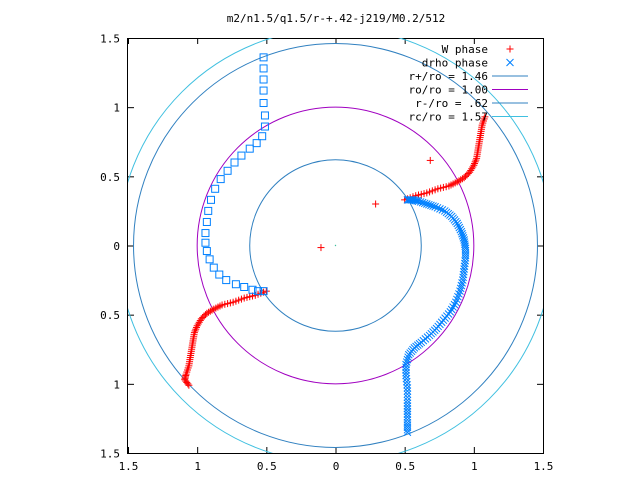 This screenshot has height=480, width=640. Describe the element at coordinates (336, 18) in the screenshot. I see `chart-title: m2/n1.5/q1.5/r-+.42-j219/M0.2/512` at that location.